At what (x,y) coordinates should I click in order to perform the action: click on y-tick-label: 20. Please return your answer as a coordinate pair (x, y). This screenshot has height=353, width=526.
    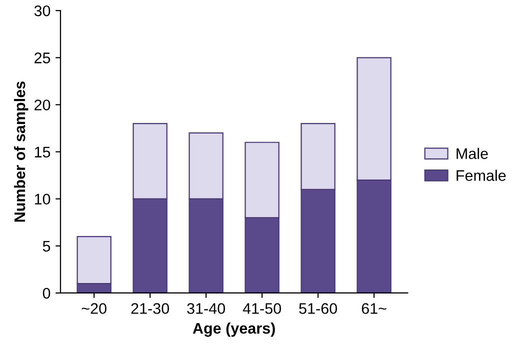
    Looking at the image, I should click on (42, 105).